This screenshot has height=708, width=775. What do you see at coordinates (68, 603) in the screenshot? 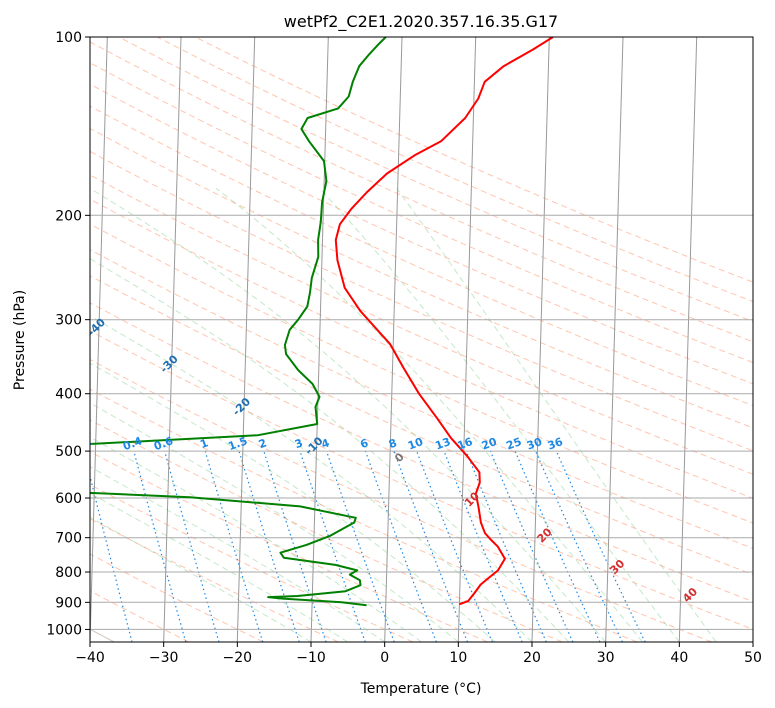
I see `y-tick-label: 900` at bounding box center [68, 603].